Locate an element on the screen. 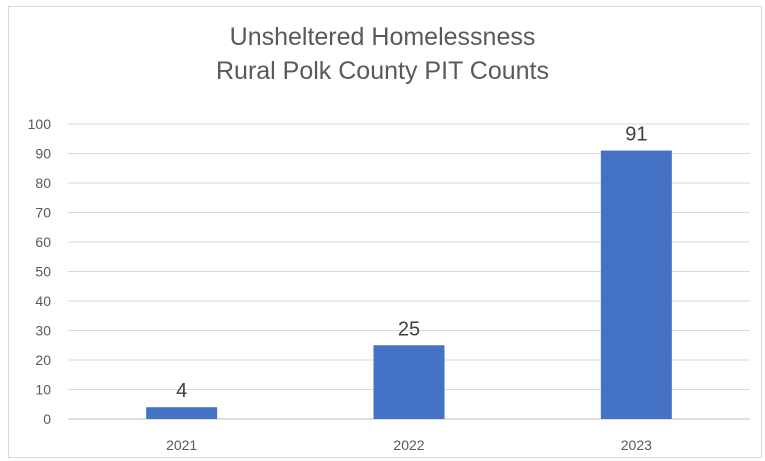 The width and height of the screenshot is (765, 461). bar-2023 is located at coordinates (636, 285).